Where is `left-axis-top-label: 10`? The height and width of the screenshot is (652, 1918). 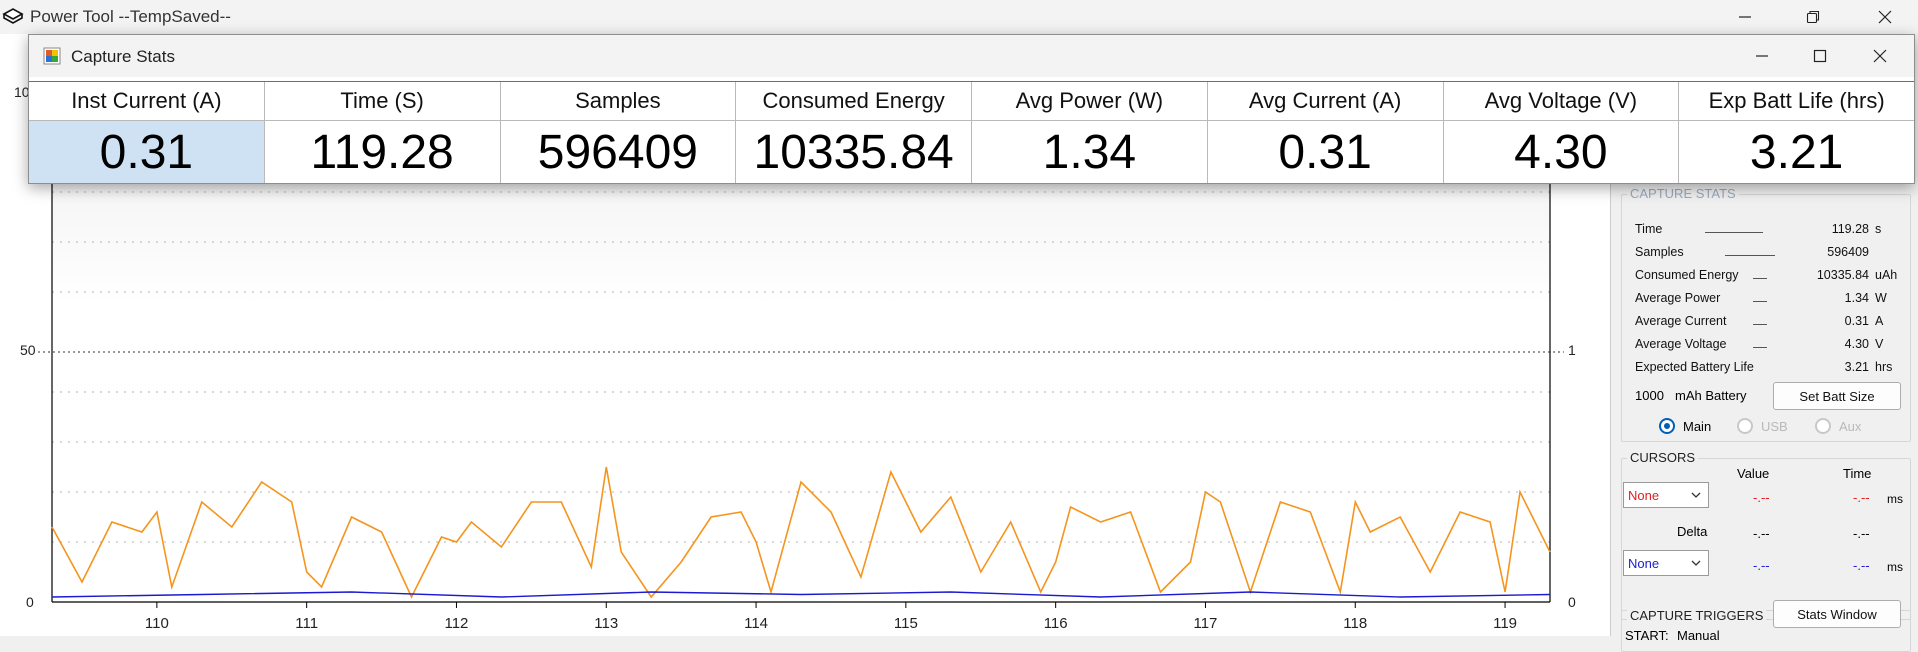 left-axis-top-label: 10 is located at coordinates (22, 92).